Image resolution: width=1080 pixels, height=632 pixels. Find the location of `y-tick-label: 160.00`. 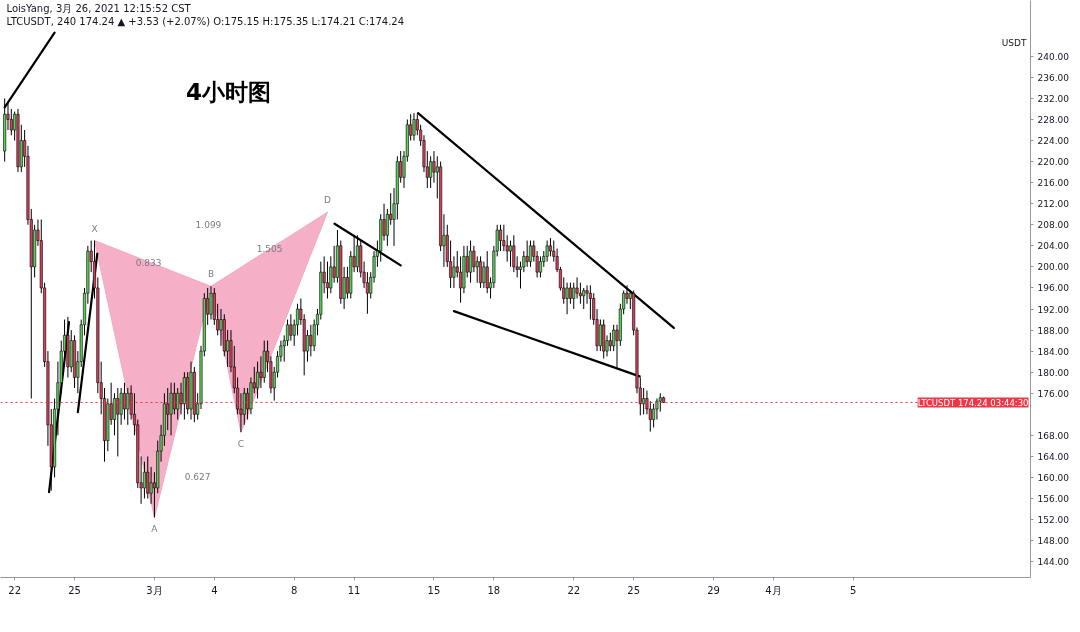

y-tick-label: 160.00 is located at coordinates (1053, 477).